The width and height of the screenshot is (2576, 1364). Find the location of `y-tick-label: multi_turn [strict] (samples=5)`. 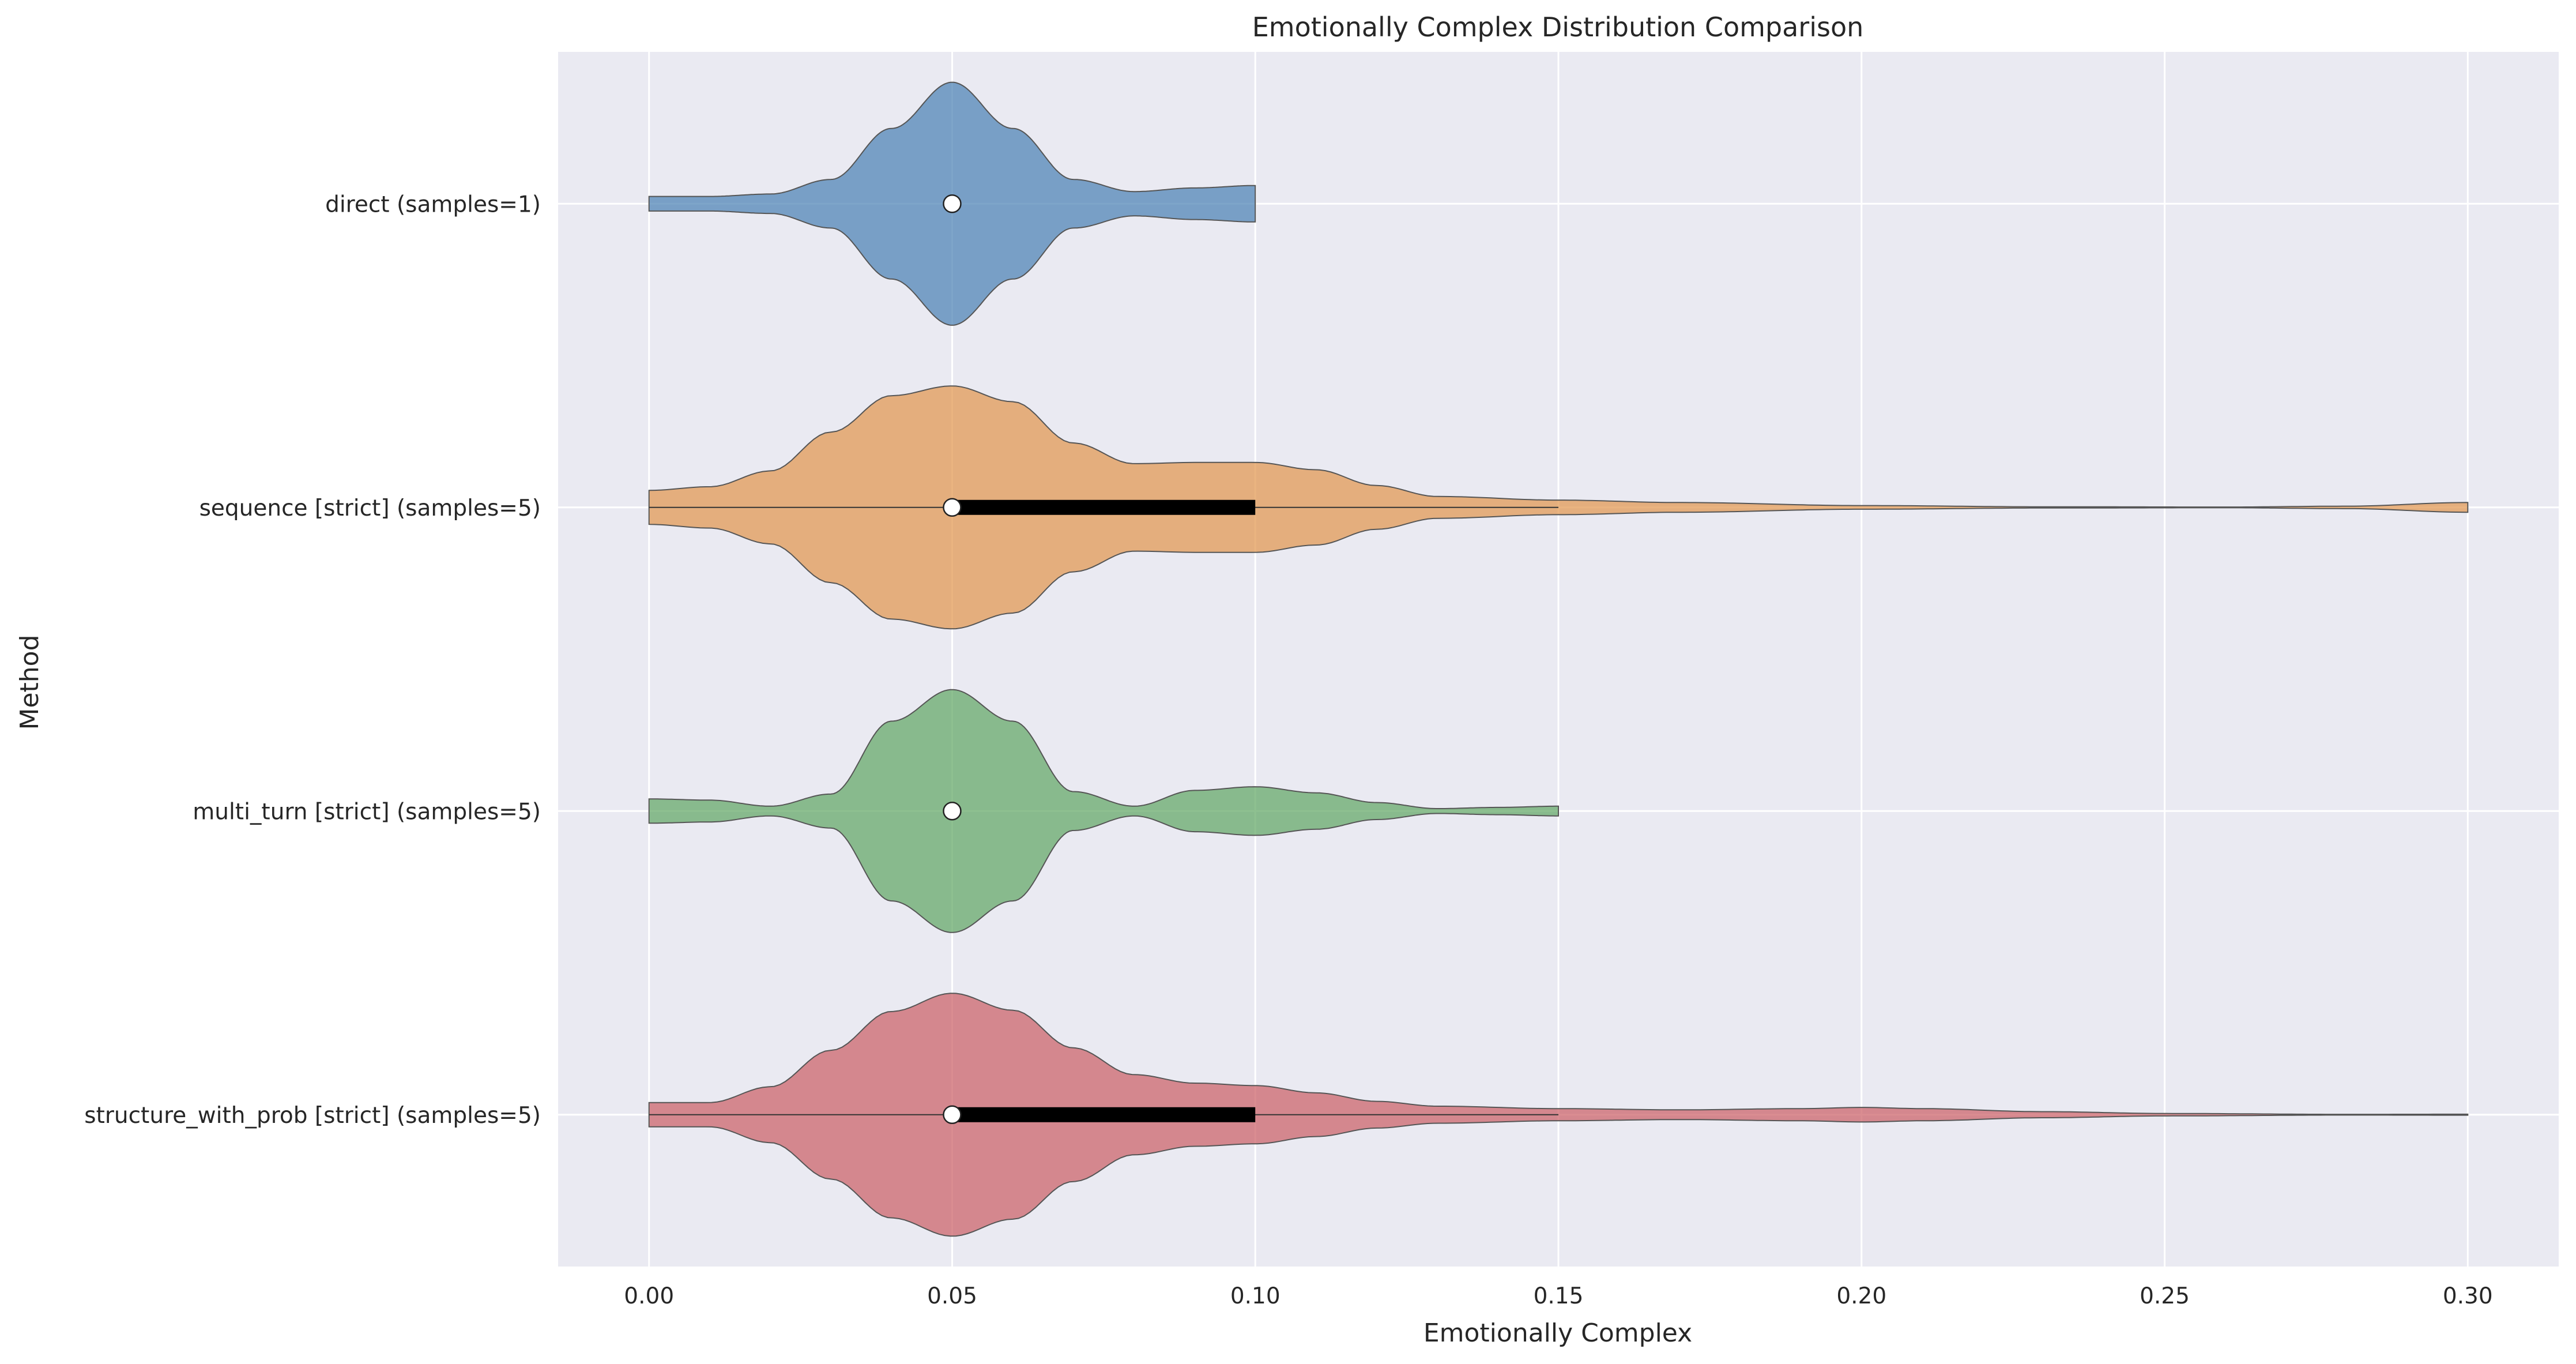

y-tick-label: multi_turn [strict] (samples=5) is located at coordinates (367, 812).